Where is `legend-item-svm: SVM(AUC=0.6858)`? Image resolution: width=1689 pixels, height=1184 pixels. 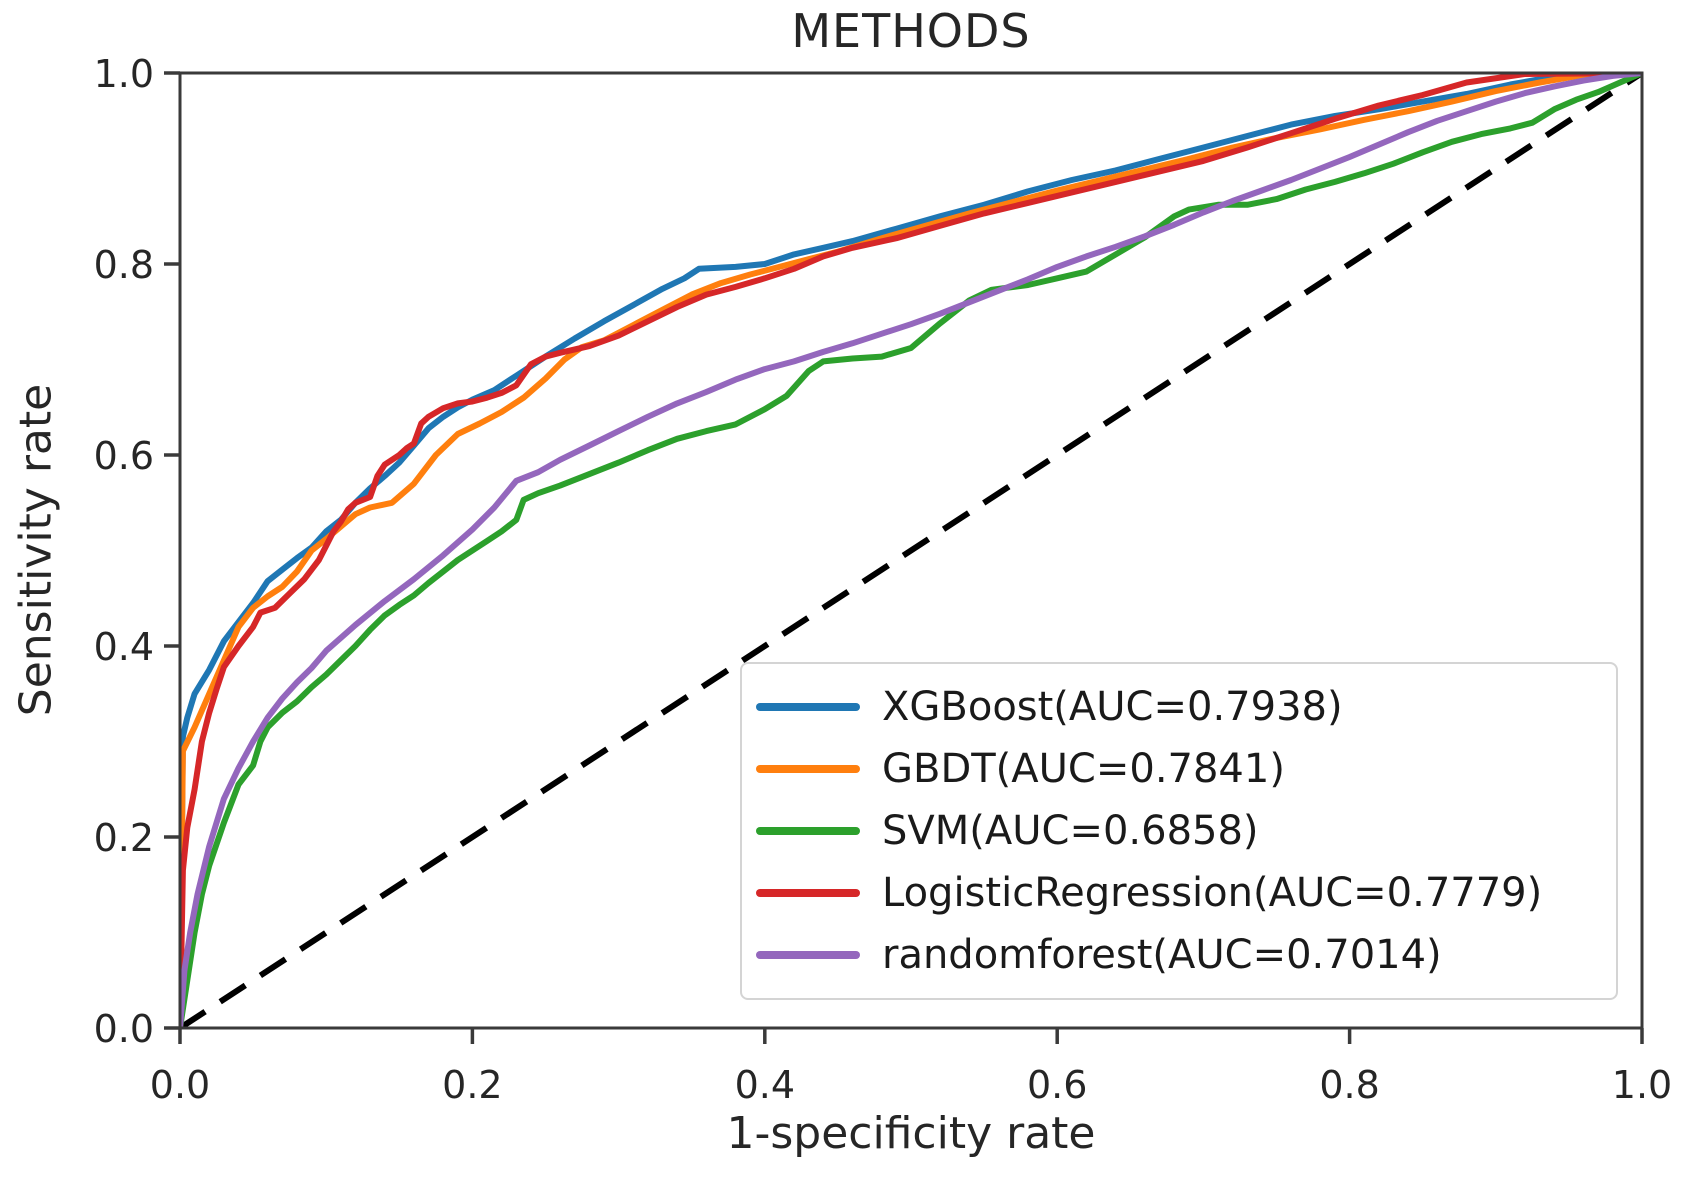
legend-item-svm: SVM(AUC=0.6858) is located at coordinates (1179, 831).